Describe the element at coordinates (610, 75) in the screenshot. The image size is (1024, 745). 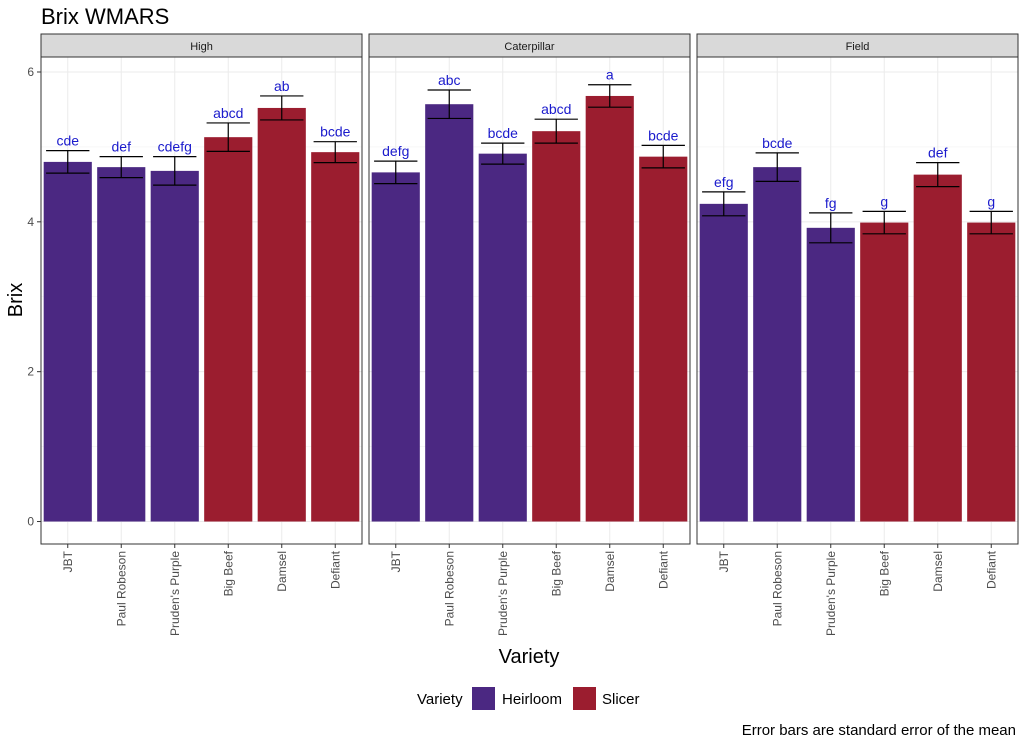
I see `significance-label: a` at that location.